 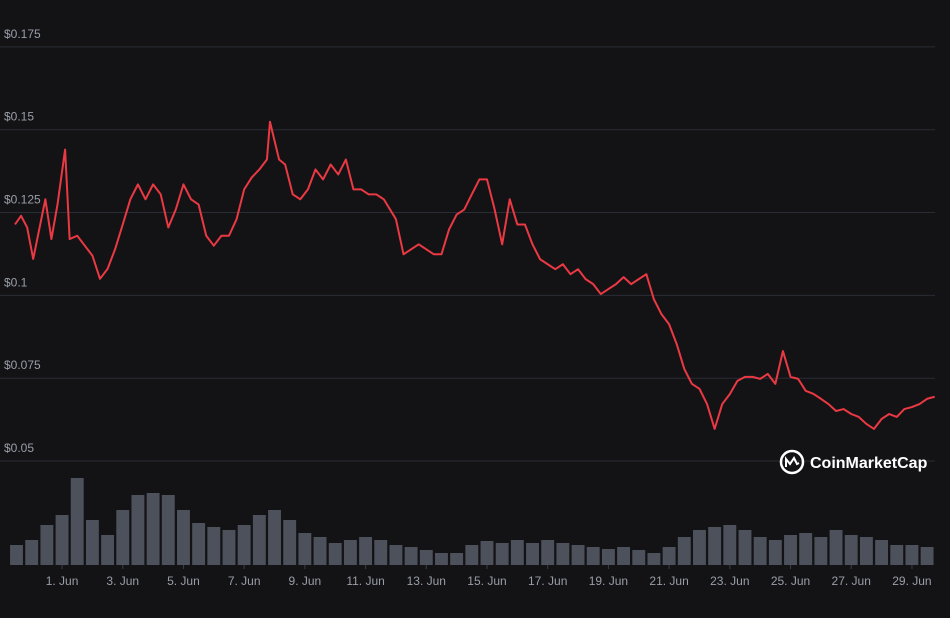 I want to click on logo-icon, so click(x=792, y=462).